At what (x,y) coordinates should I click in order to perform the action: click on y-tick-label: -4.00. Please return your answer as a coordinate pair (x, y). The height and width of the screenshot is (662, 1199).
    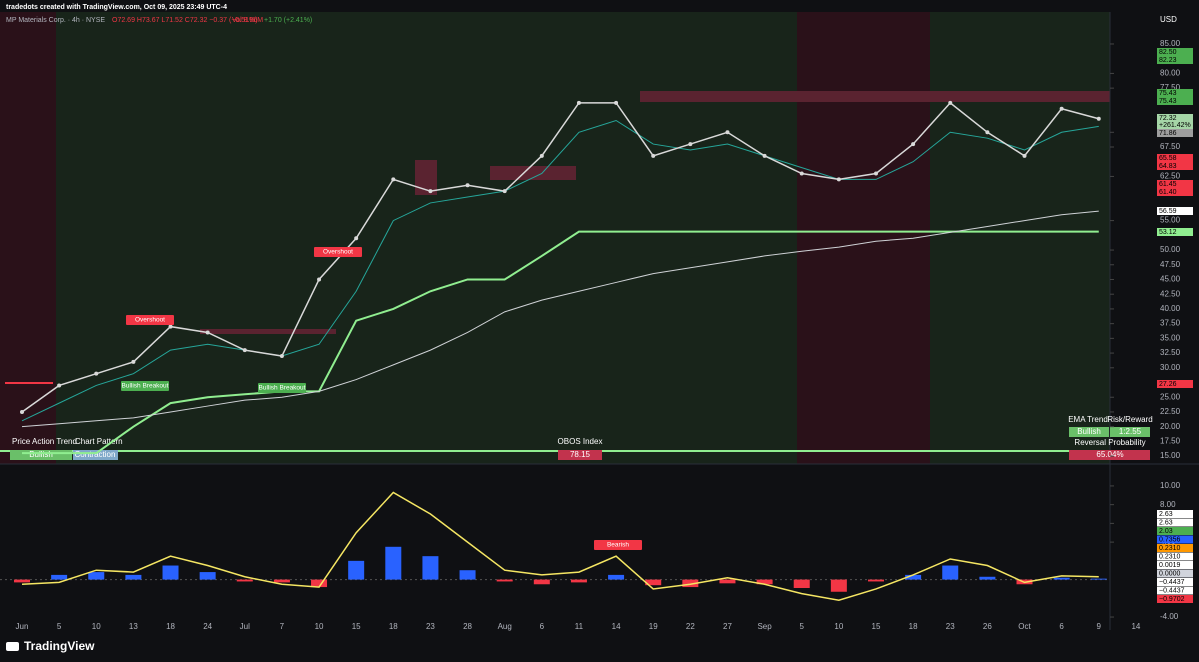
    Looking at the image, I should click on (1169, 616).